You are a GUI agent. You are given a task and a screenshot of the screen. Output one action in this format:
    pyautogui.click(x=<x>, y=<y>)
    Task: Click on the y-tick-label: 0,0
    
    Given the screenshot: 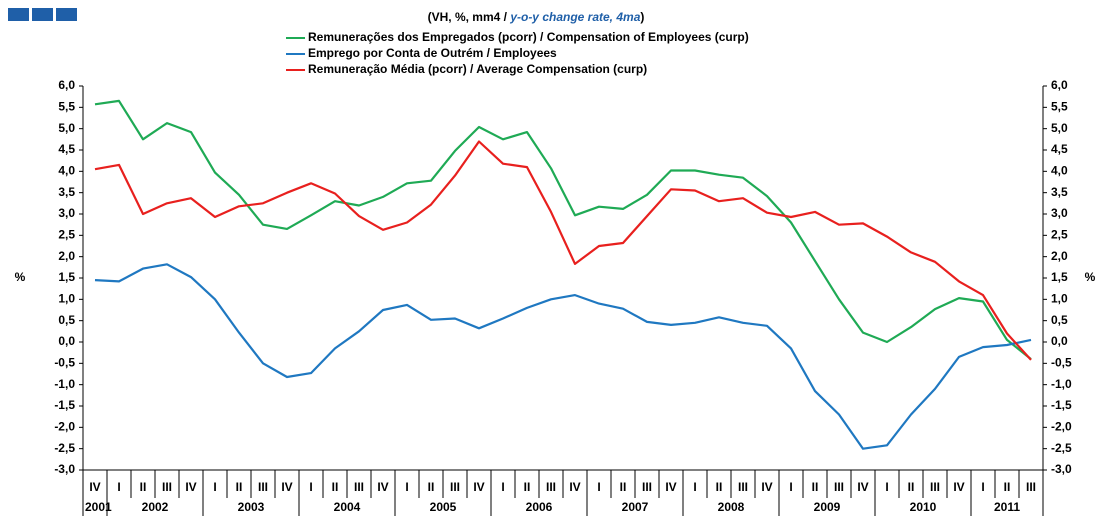 What is the action you would take?
    pyautogui.click(x=66, y=341)
    